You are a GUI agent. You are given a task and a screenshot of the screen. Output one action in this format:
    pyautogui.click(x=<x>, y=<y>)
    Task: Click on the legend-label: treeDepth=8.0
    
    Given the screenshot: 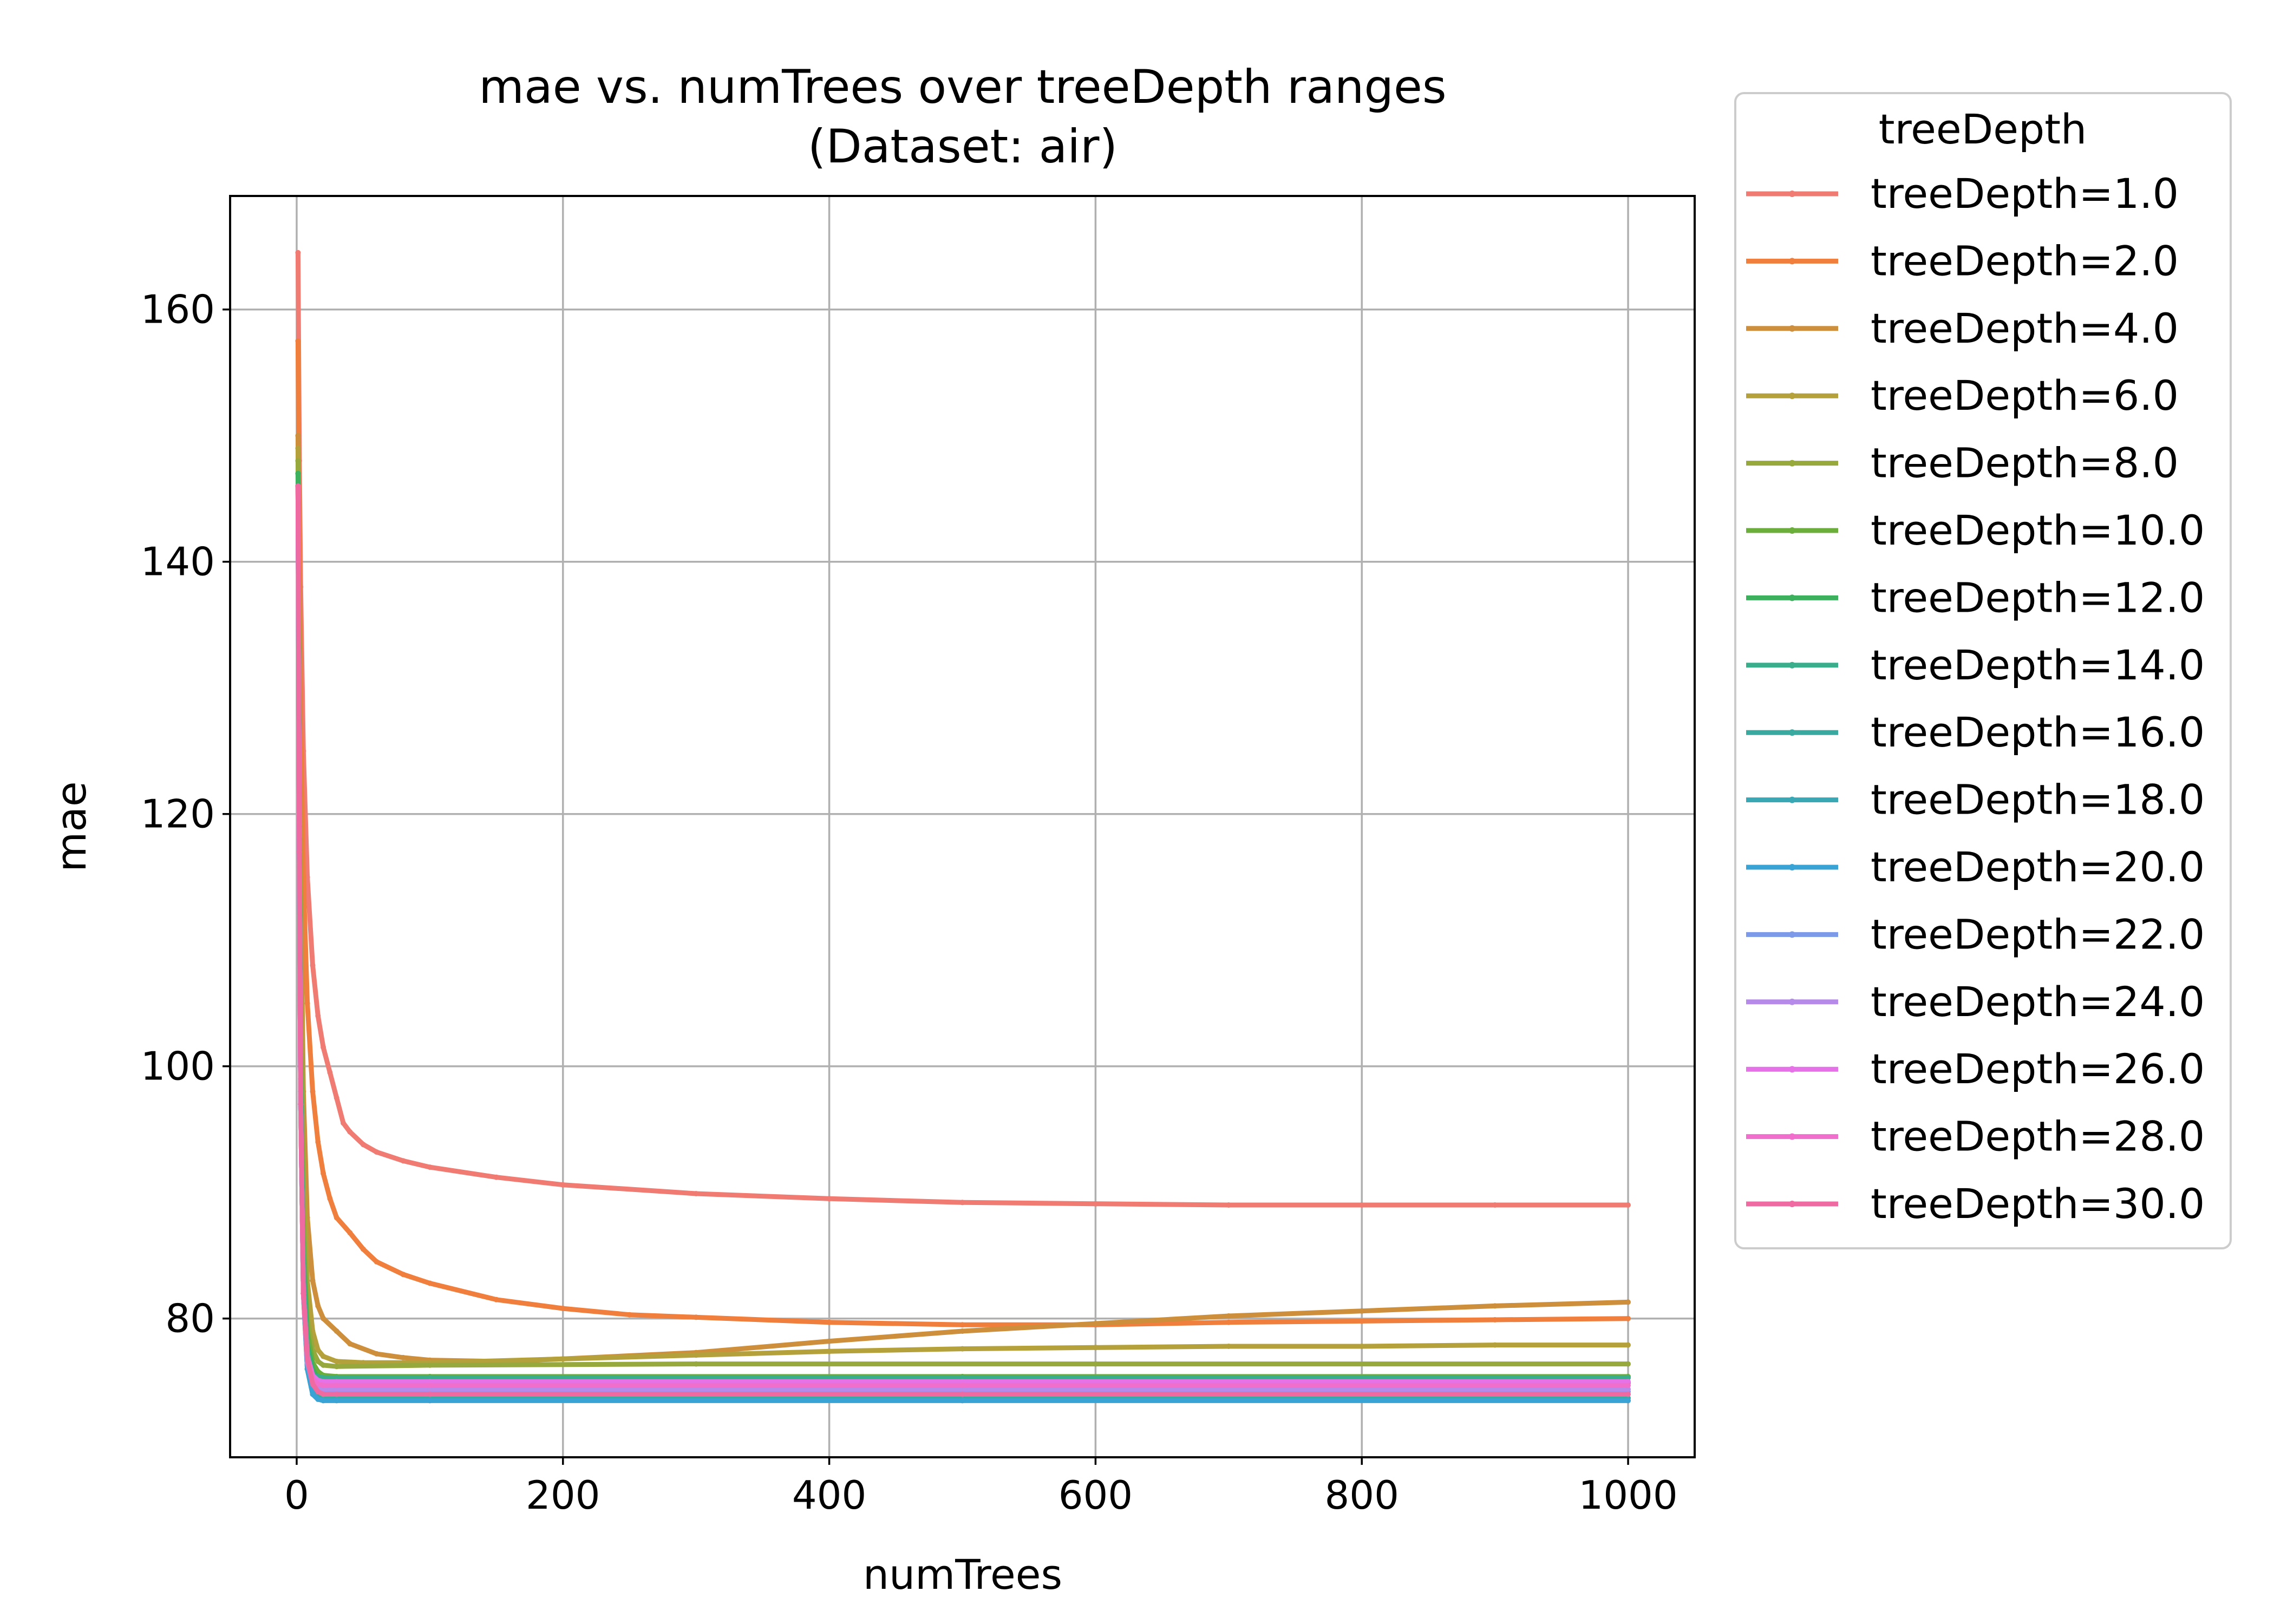 What is the action you would take?
    pyautogui.click(x=2025, y=463)
    